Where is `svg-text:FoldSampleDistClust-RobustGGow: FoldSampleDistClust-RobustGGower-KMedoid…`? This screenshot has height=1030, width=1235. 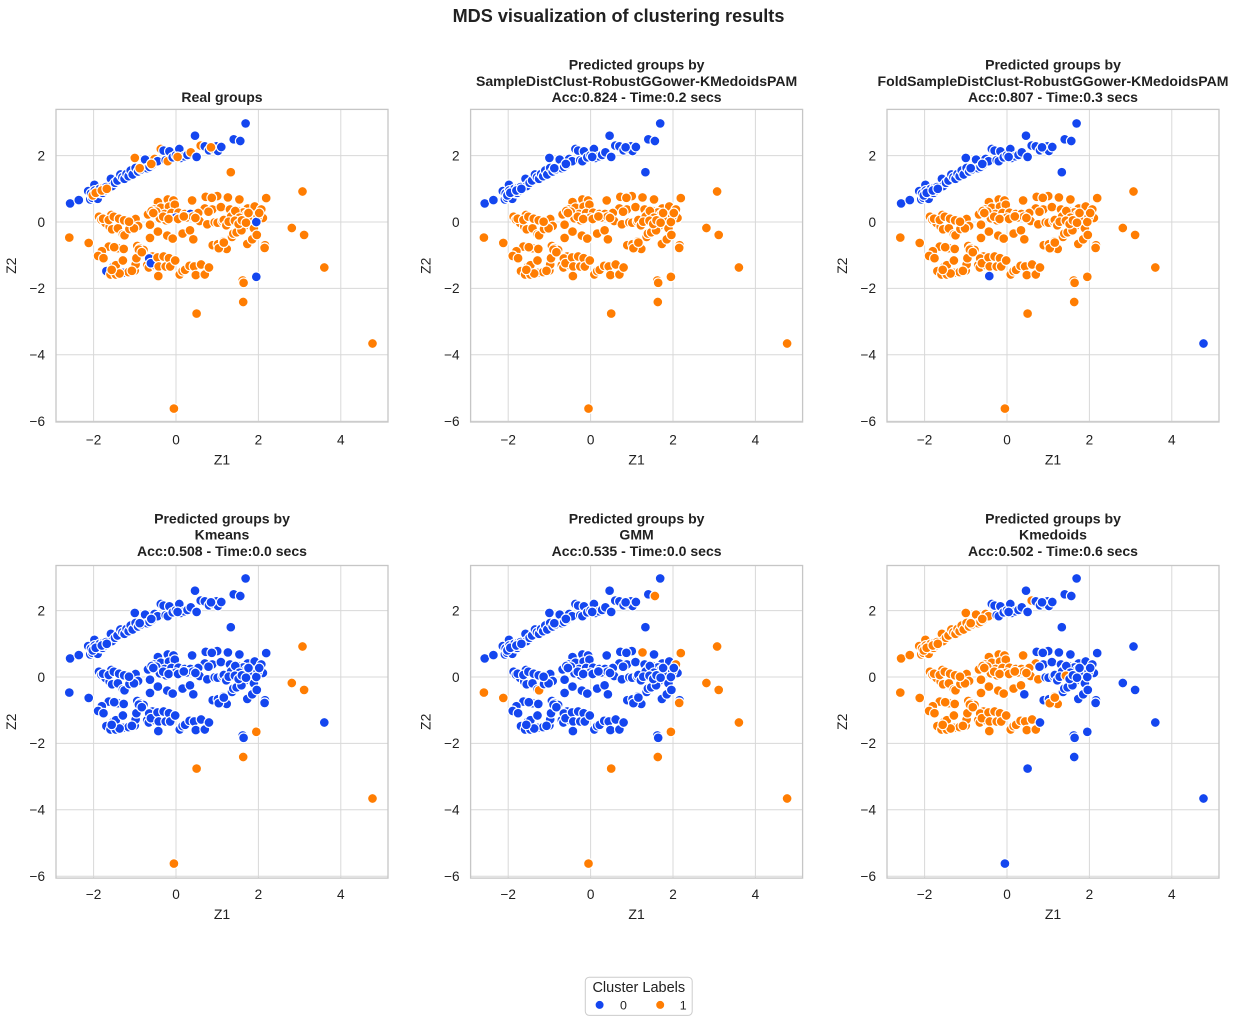 svg-text:FoldSampleDistClust-RobustGGow: FoldSampleDistClust-RobustGGower-KMedoid… is located at coordinates (1053, 81).